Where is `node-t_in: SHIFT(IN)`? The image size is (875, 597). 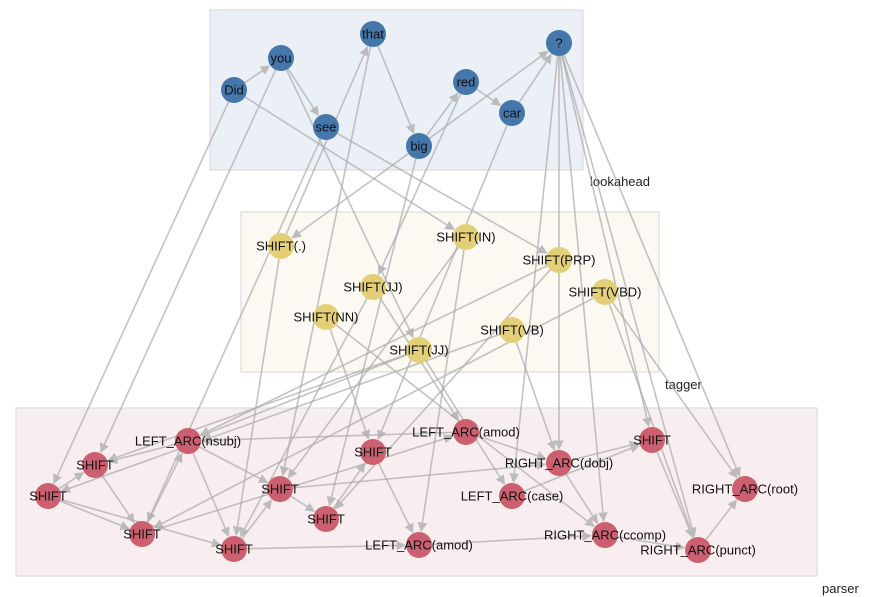
node-t_in: SHIFT(IN) is located at coordinates (466, 237).